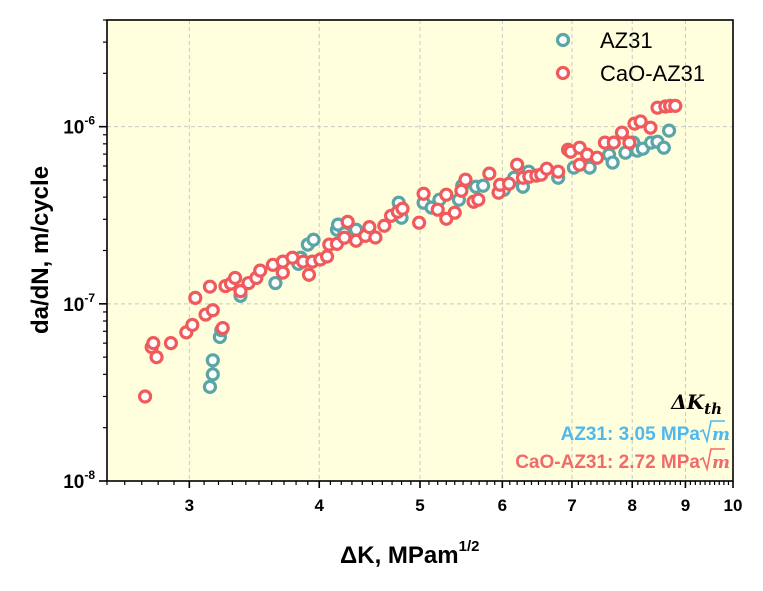 The width and height of the screenshot is (763, 591). I want to click on legend-label-cao-az31: CaO-AZ31, so click(652, 73).